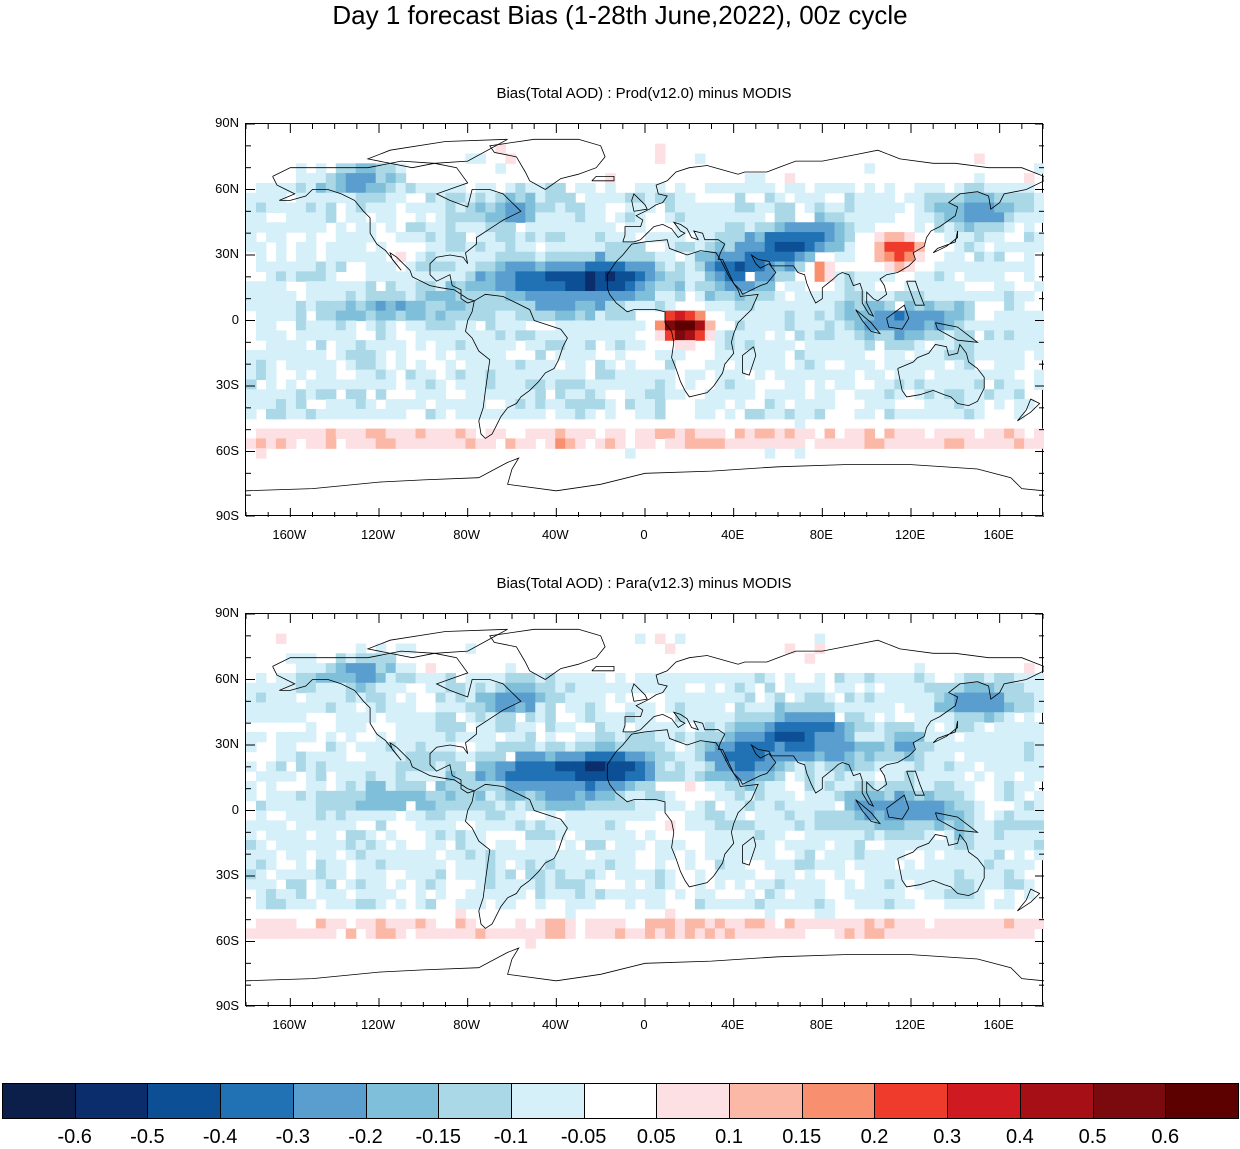  Describe the element at coordinates (74, 1137) in the screenshot. I see `colorbar-label: -0.6` at that location.